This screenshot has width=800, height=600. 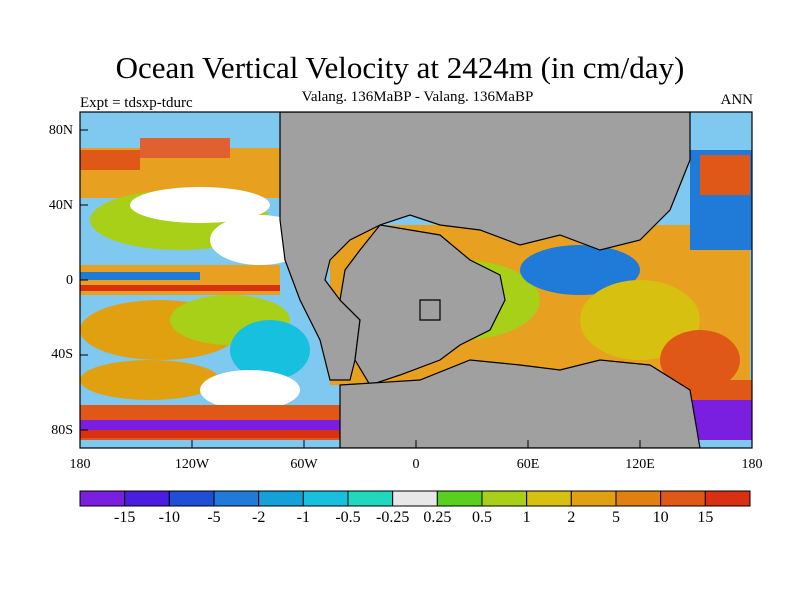 I want to click on colorbar-label: 2, so click(x=571, y=517).